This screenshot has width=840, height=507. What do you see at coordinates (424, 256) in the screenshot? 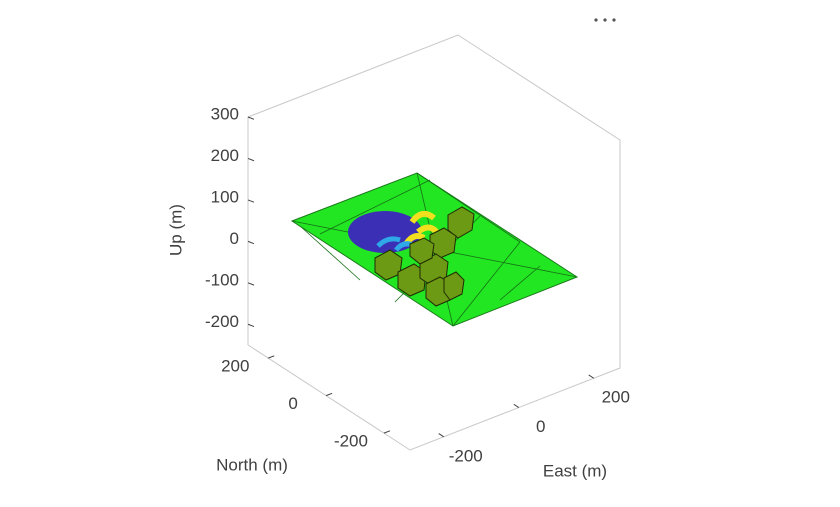
I see `buildings` at bounding box center [424, 256].